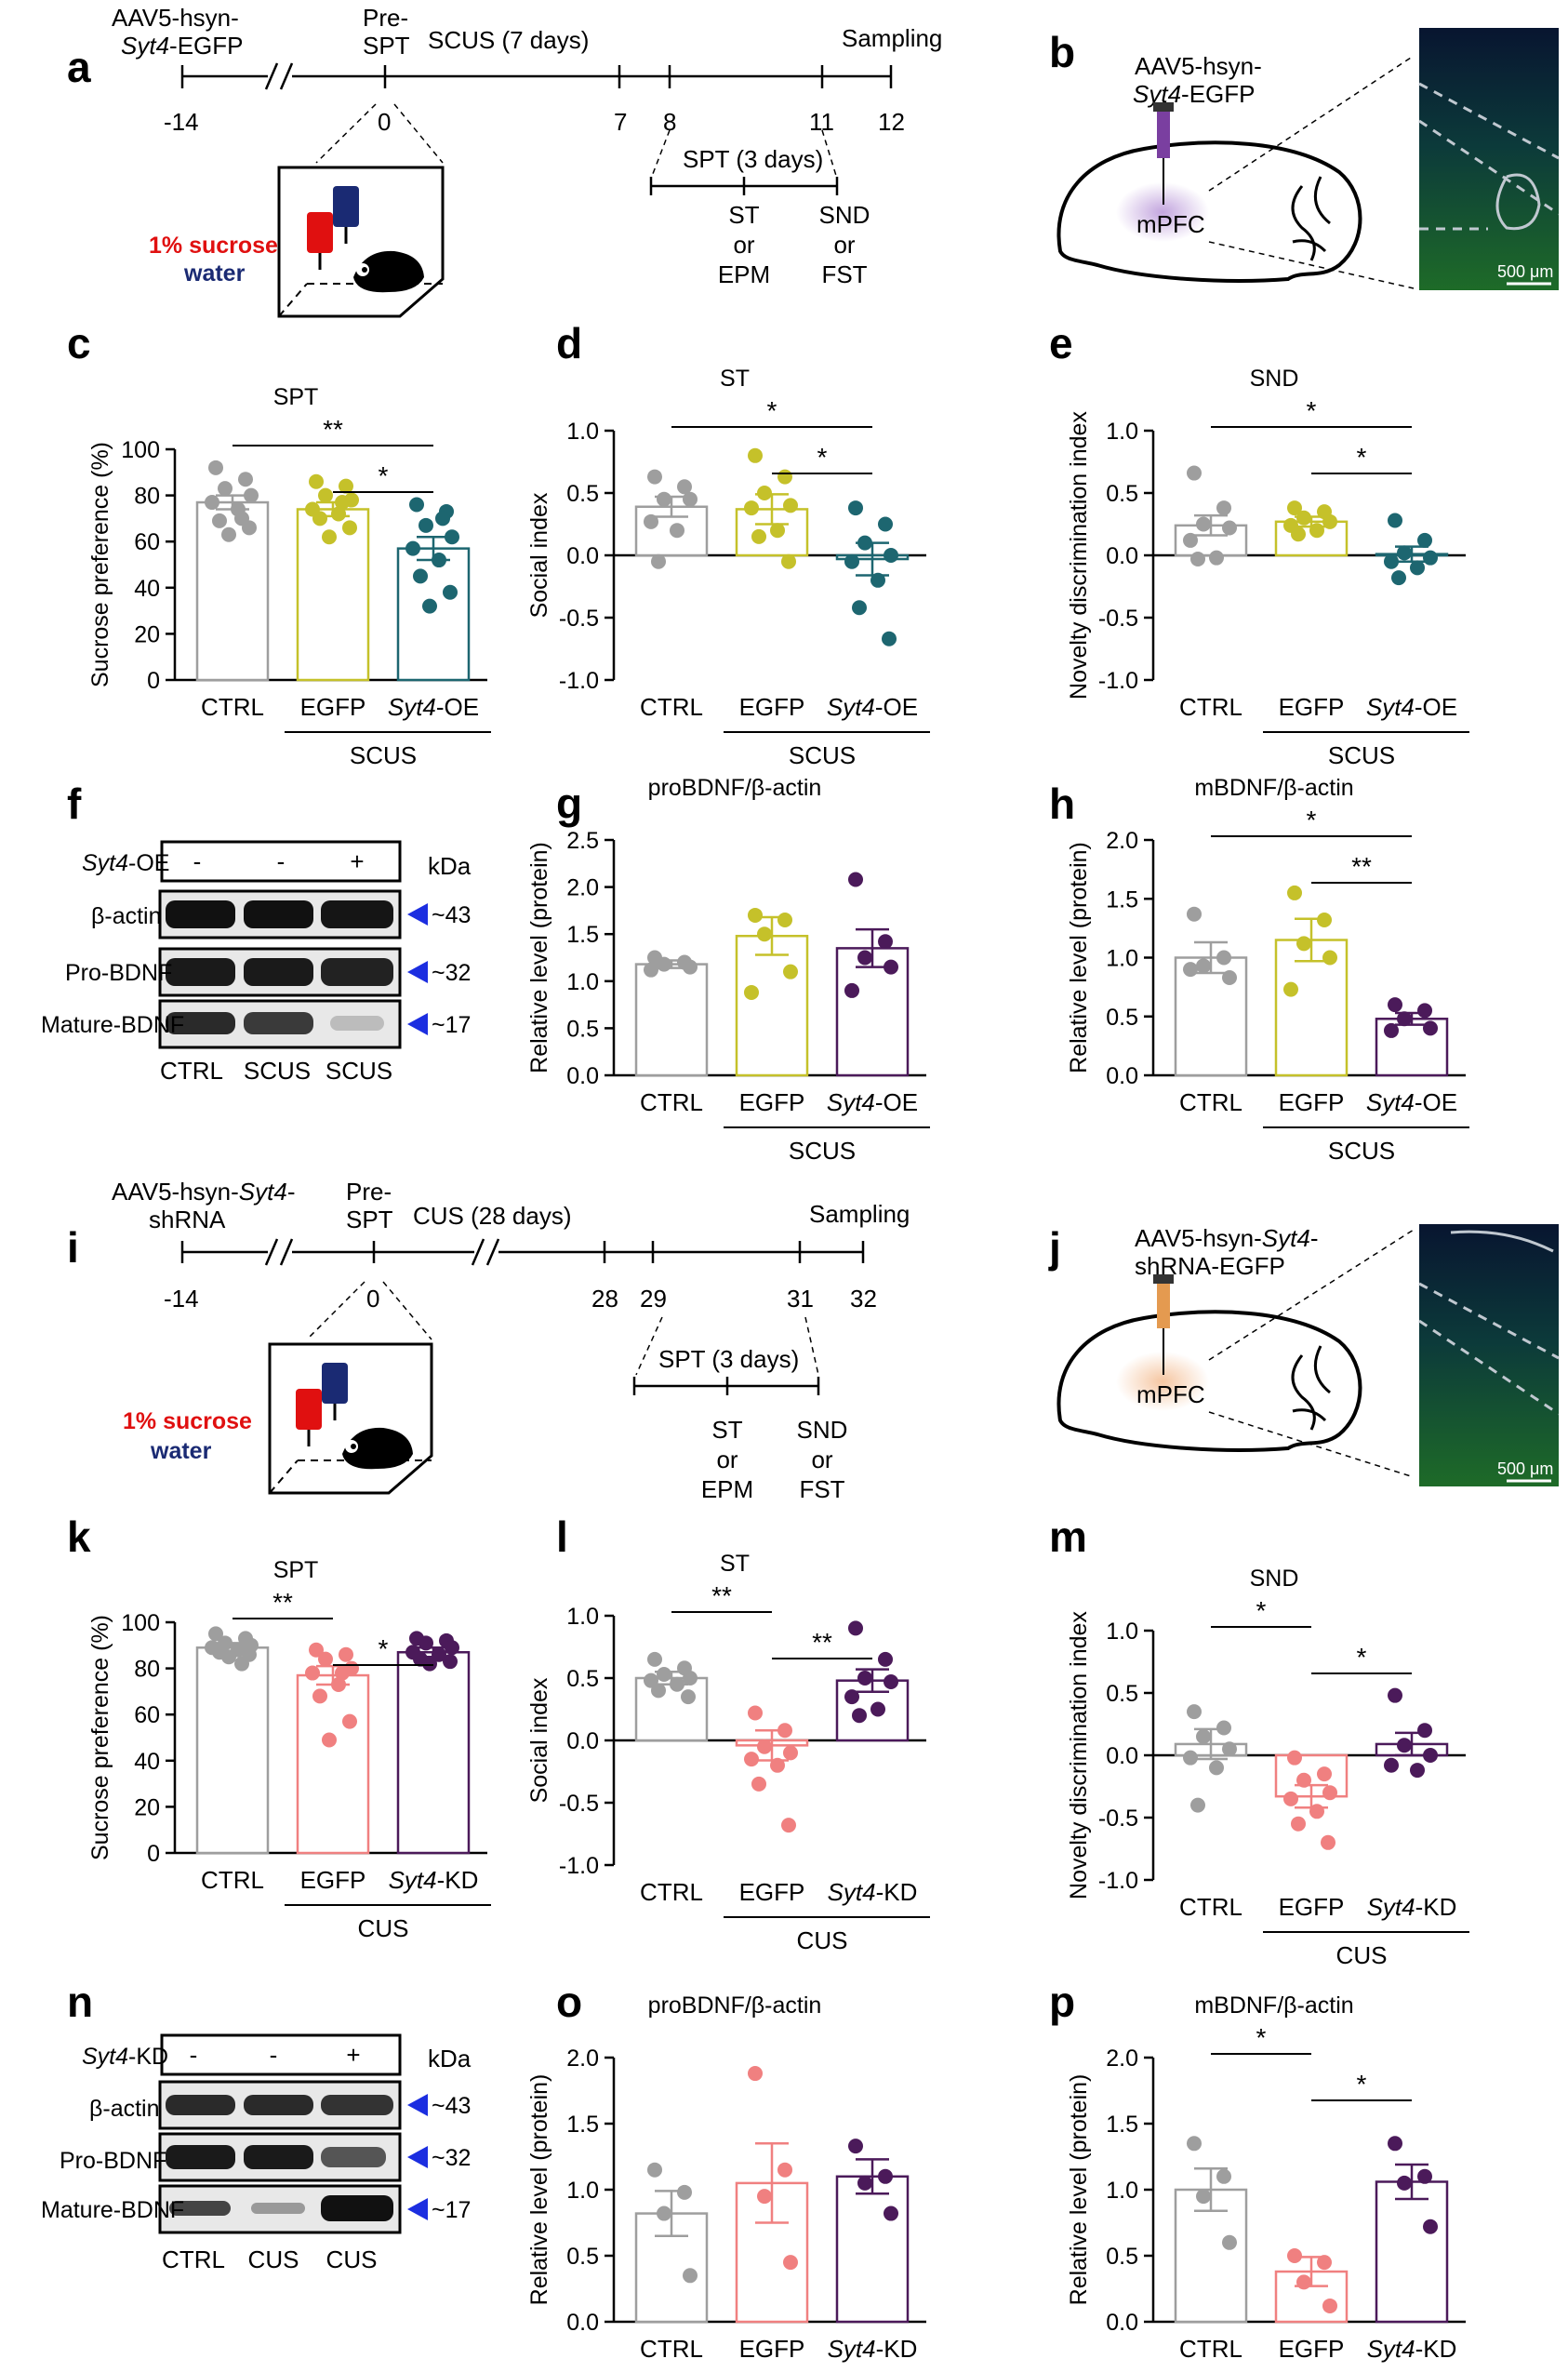 The image size is (1568, 2372). Describe the element at coordinates (653, 1299) in the screenshot. I see `tick-label: 29` at that location.